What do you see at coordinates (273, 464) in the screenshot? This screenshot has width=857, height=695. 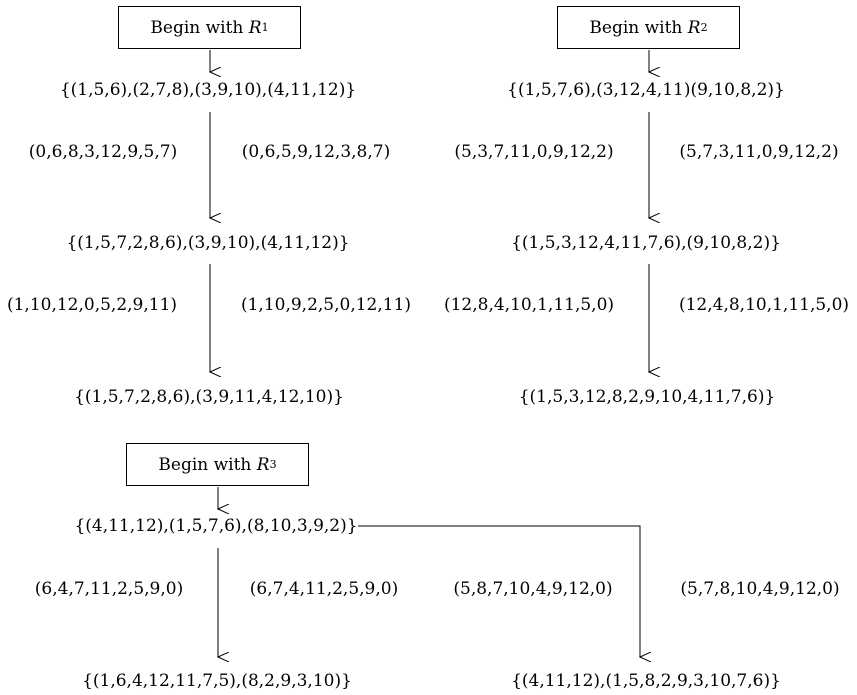 I see `begin-box-r3-sub: 3` at bounding box center [273, 464].